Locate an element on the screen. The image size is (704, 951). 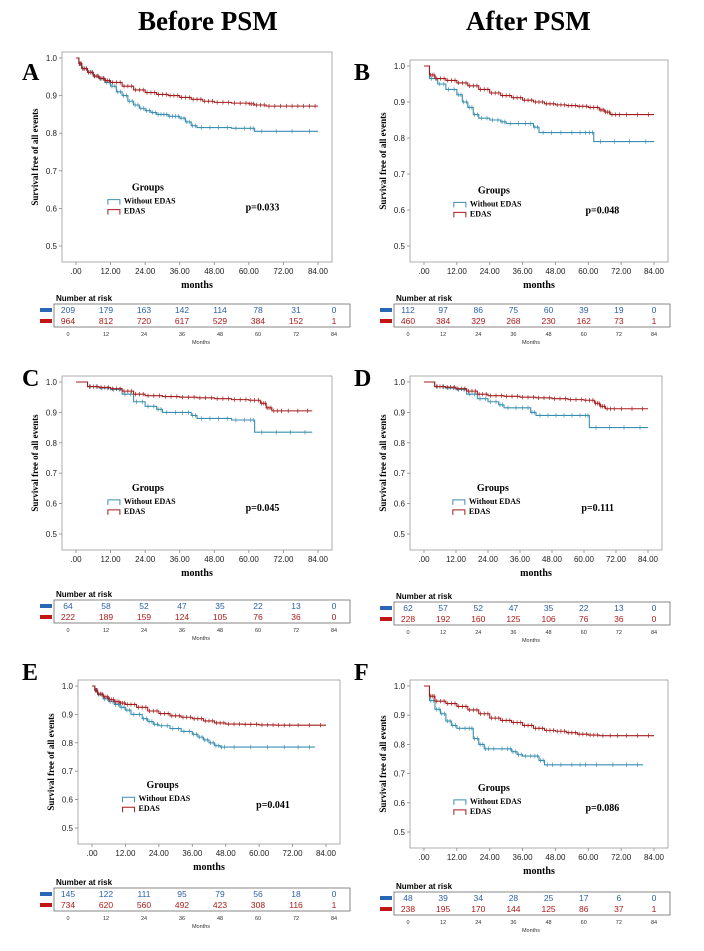
risk-cell: 529 is located at coordinates (220, 321).